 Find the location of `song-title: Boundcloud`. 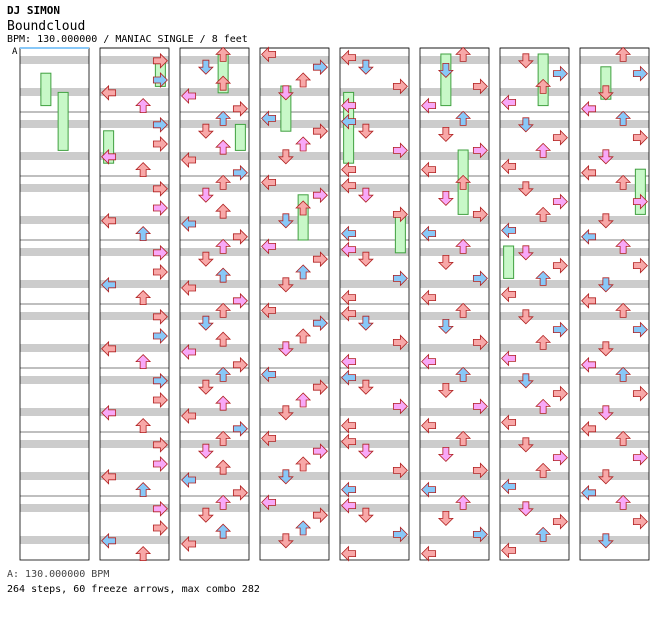

song-title: Boundcloud is located at coordinates (46, 26).